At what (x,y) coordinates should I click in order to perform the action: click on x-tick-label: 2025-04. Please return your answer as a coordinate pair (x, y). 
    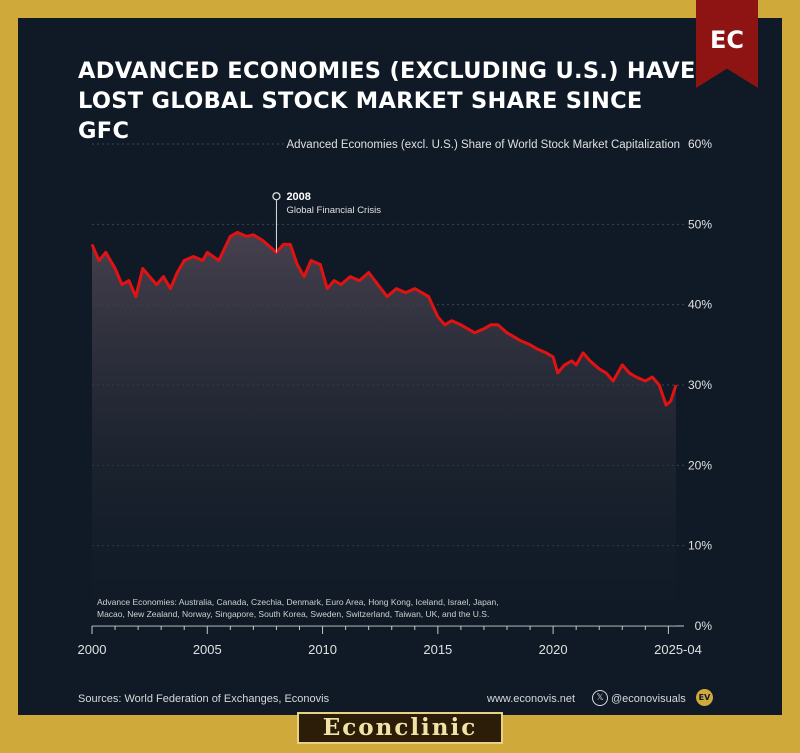
    Looking at the image, I should click on (678, 649).